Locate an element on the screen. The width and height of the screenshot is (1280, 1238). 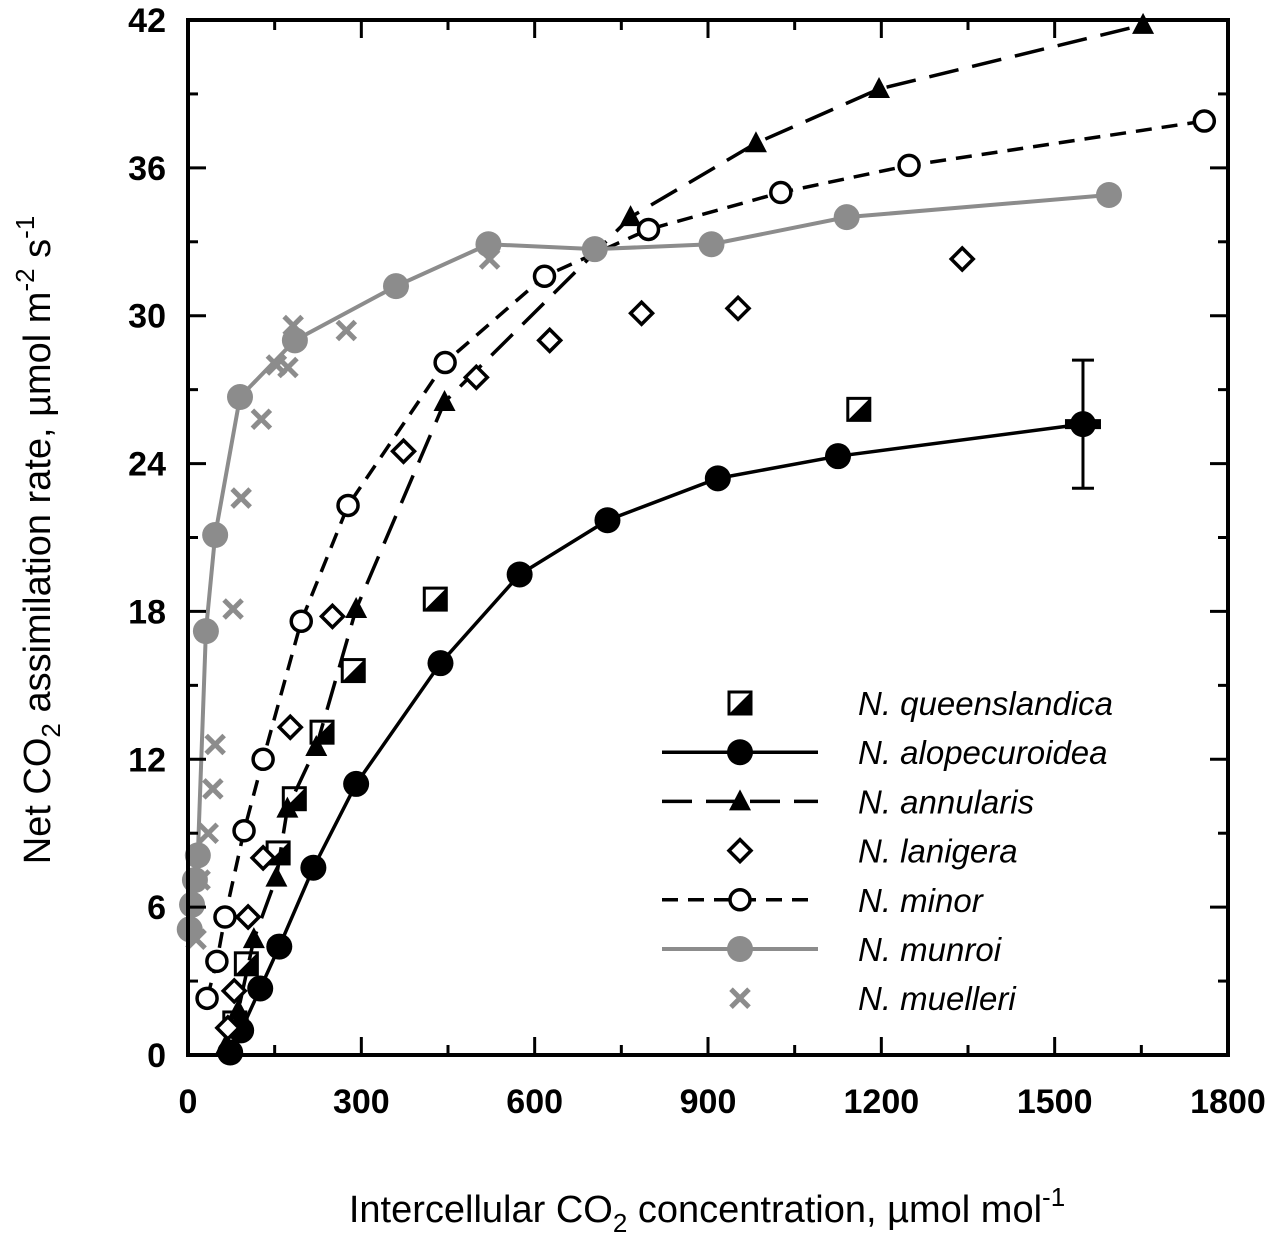
y-tick-label: 24 is located at coordinates (147, 465).